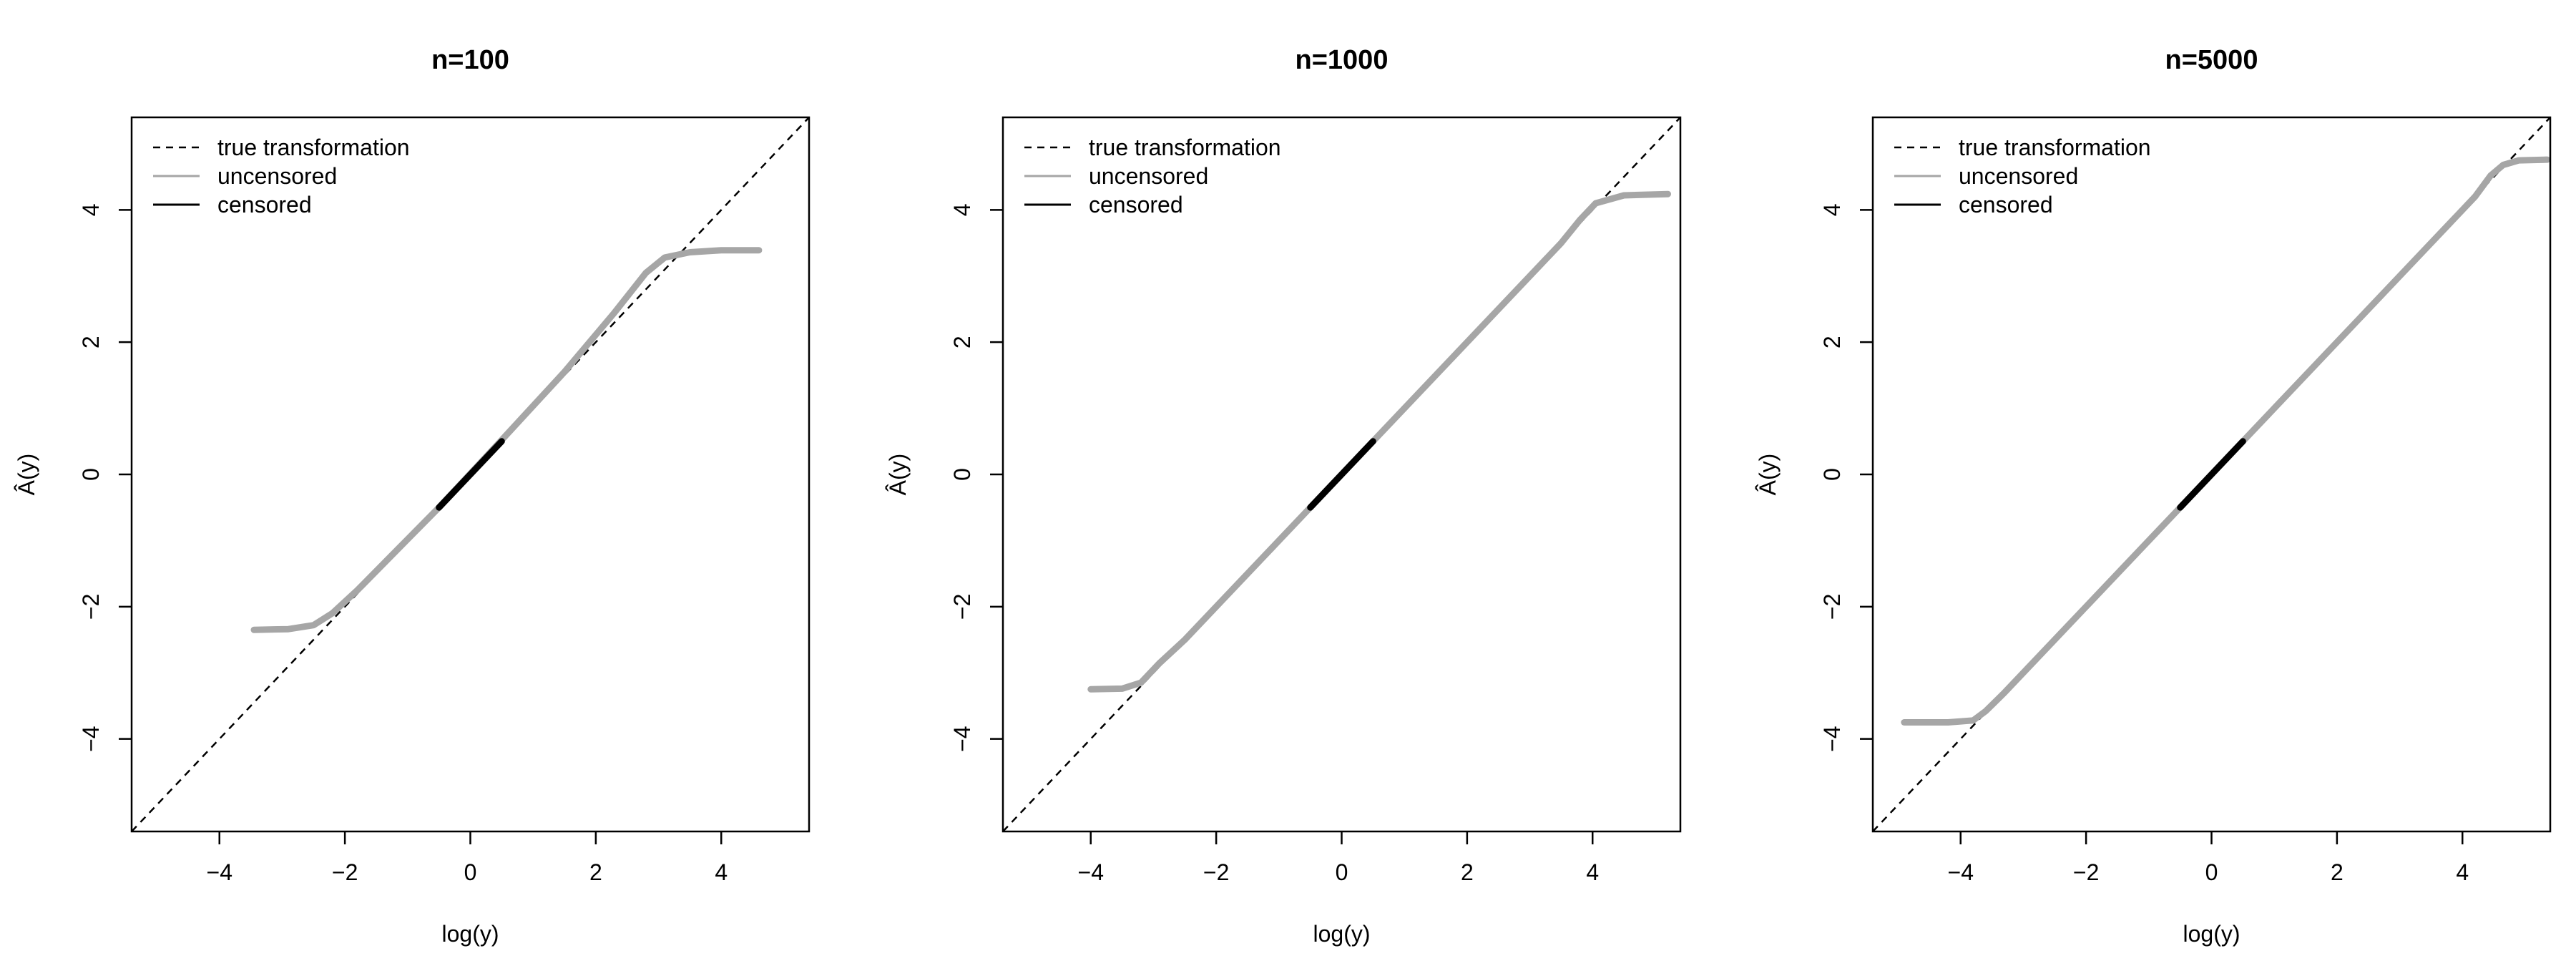 Image resolution: width=2576 pixels, height=966 pixels. Describe the element at coordinates (2211, 60) in the screenshot. I see `chart-title: n=5000` at that location.